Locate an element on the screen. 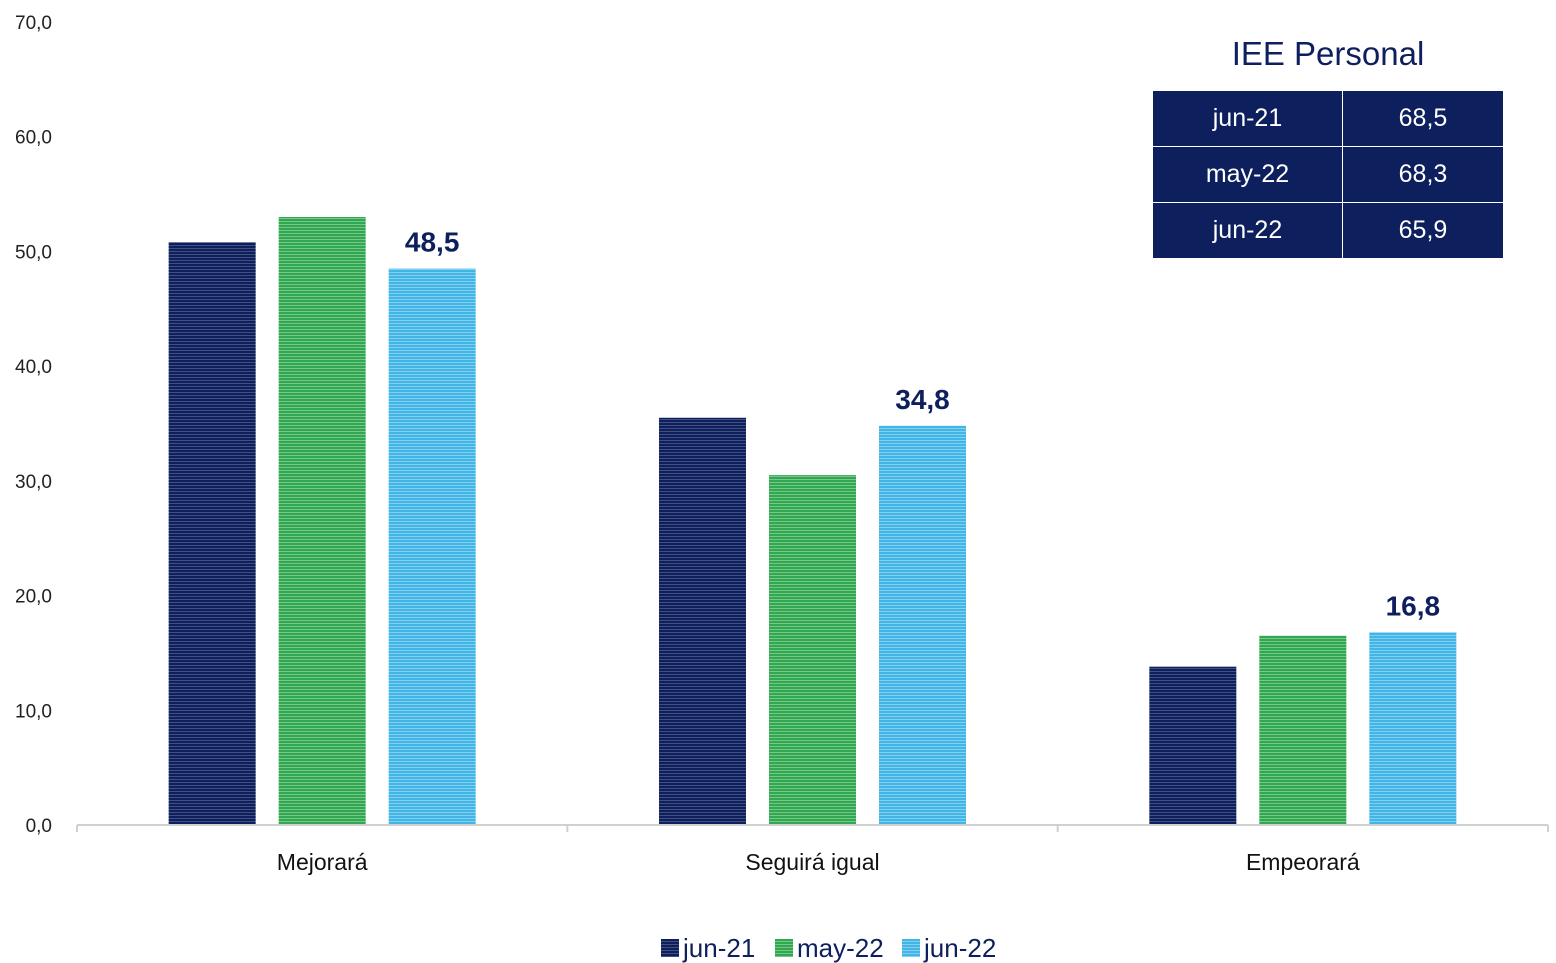  period-cell: may-22 is located at coordinates (1247, 174).